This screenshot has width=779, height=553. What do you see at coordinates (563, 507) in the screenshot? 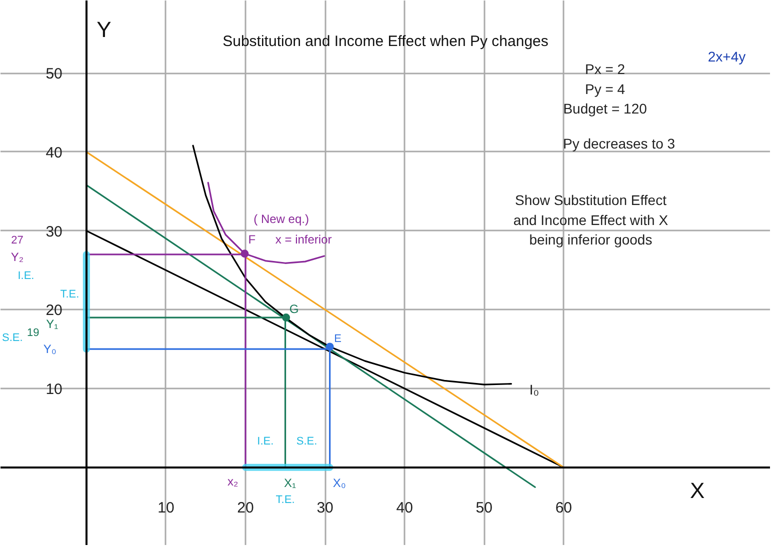
I see `x-tick-label: 60` at bounding box center [563, 507].